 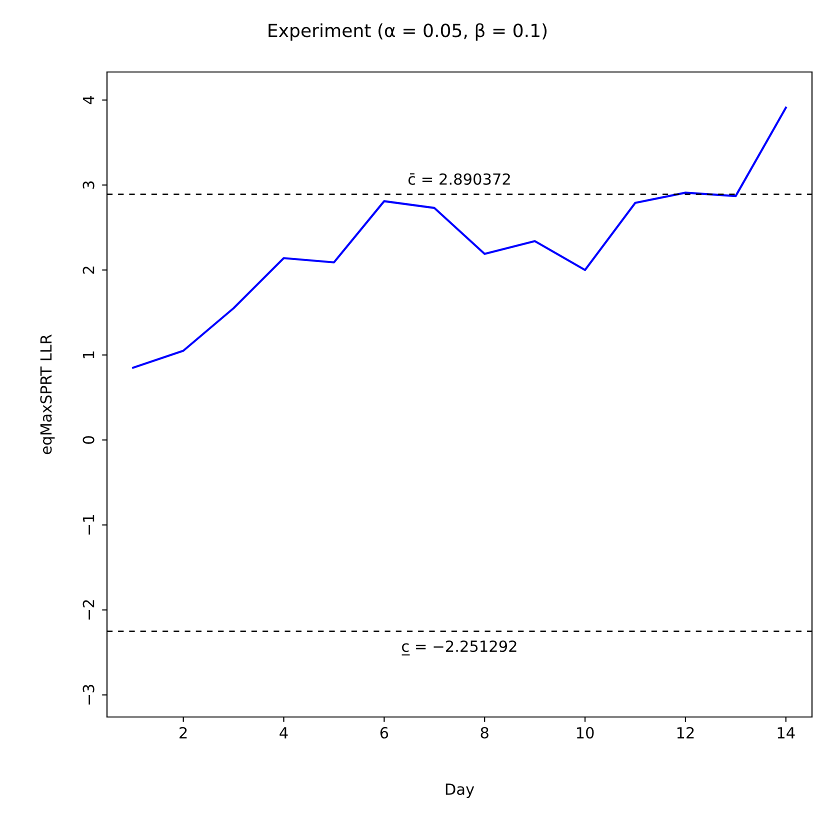 I want to click on y-tick-label: −2, so click(x=88, y=610).